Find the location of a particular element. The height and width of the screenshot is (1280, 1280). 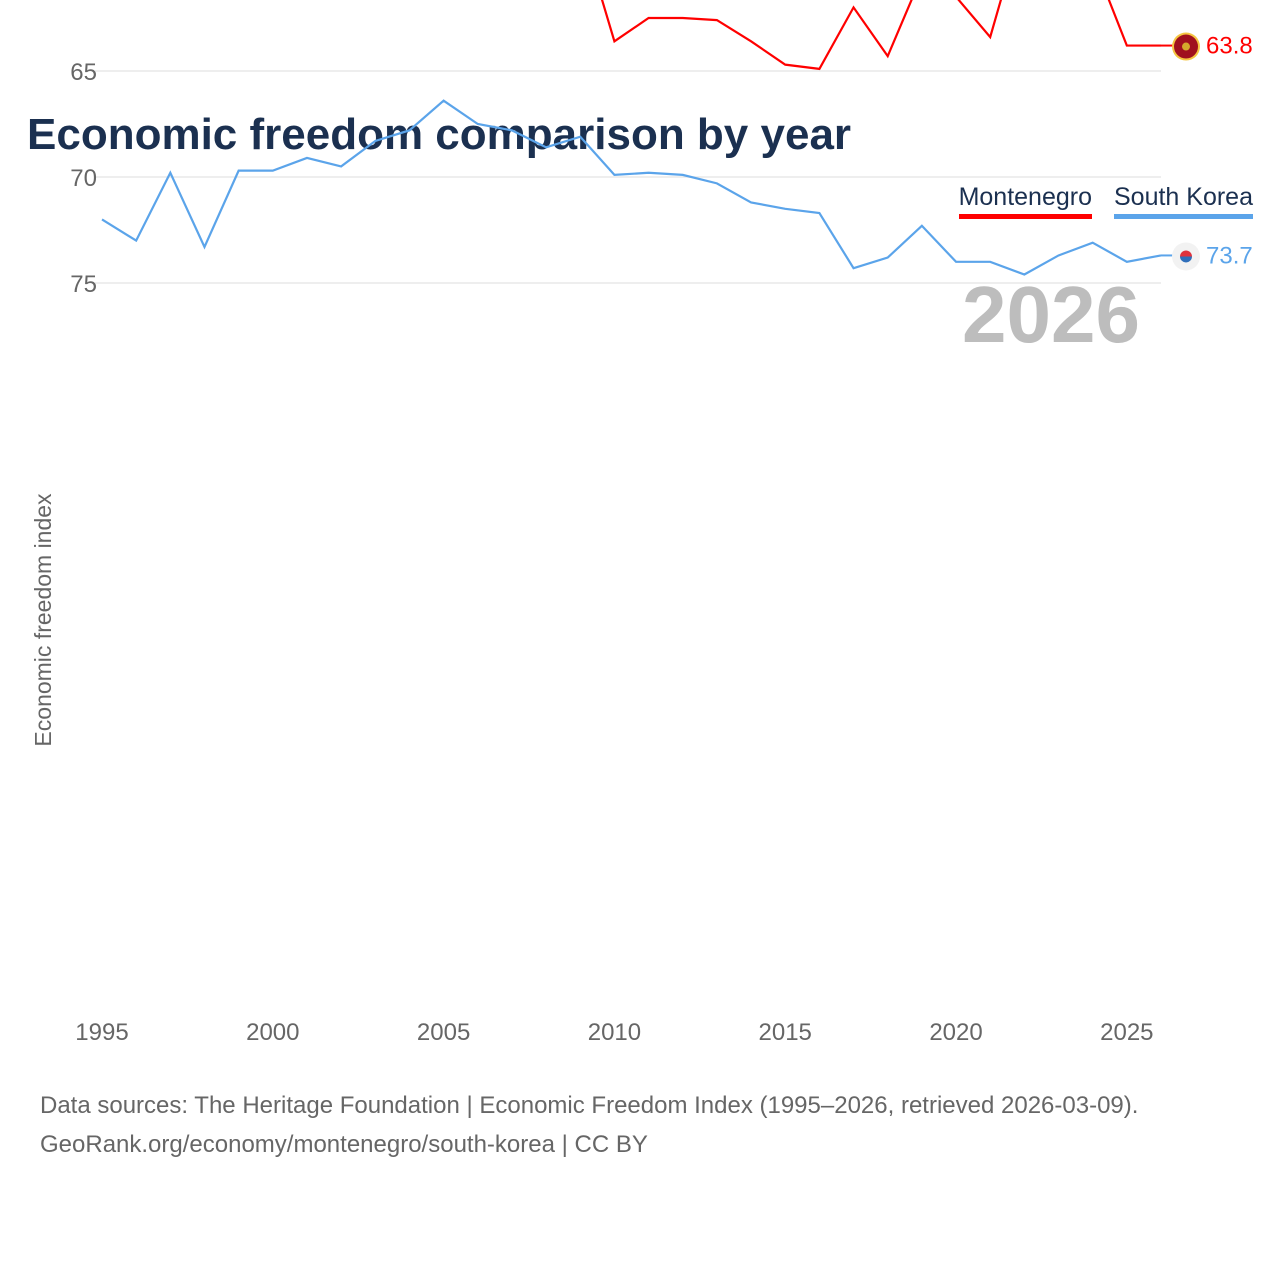

series-line-south-korea is located at coordinates (631, 187).